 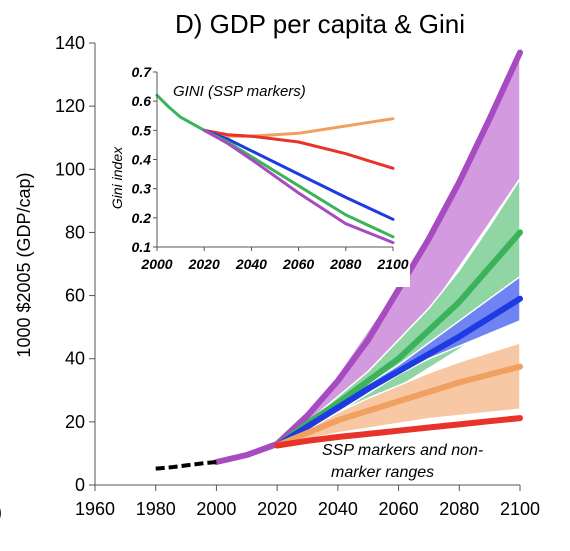 What do you see at coordinates (70, 43) in the screenshot?
I see `main-y-tick-label: 140` at bounding box center [70, 43].